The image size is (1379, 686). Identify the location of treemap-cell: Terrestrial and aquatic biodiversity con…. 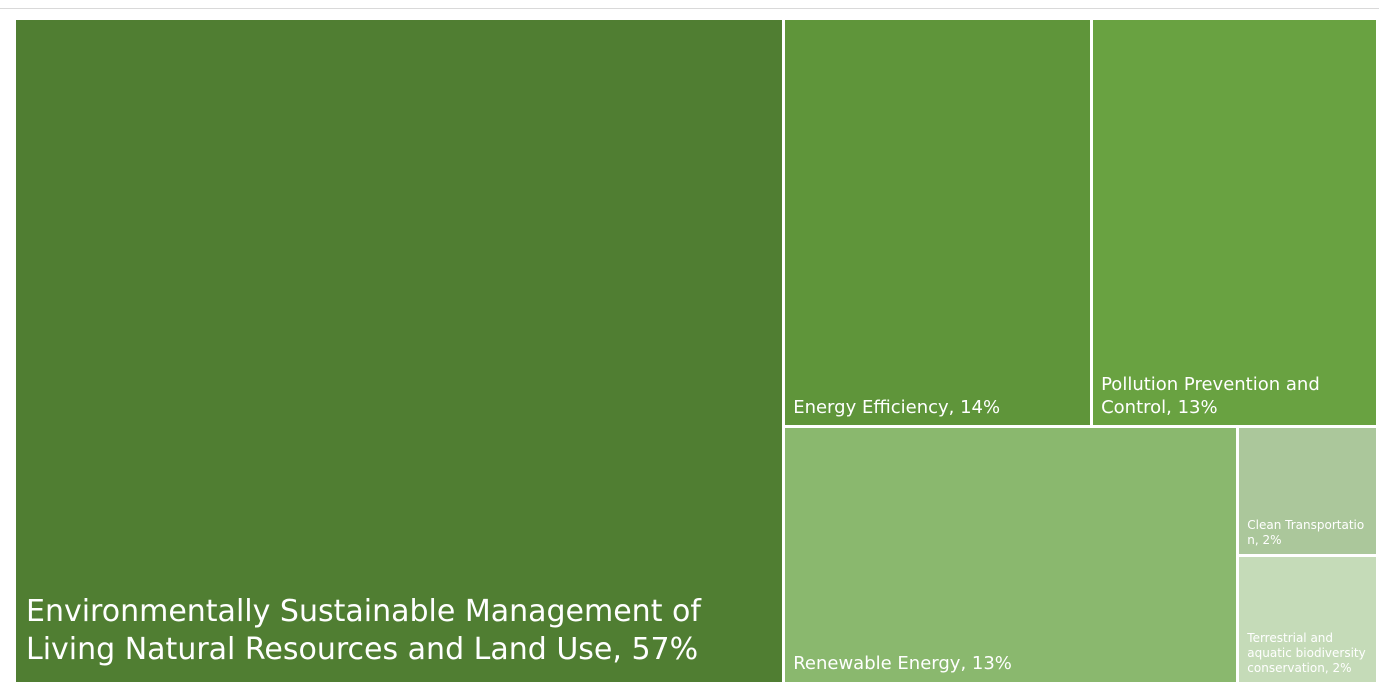
(1309, 620).